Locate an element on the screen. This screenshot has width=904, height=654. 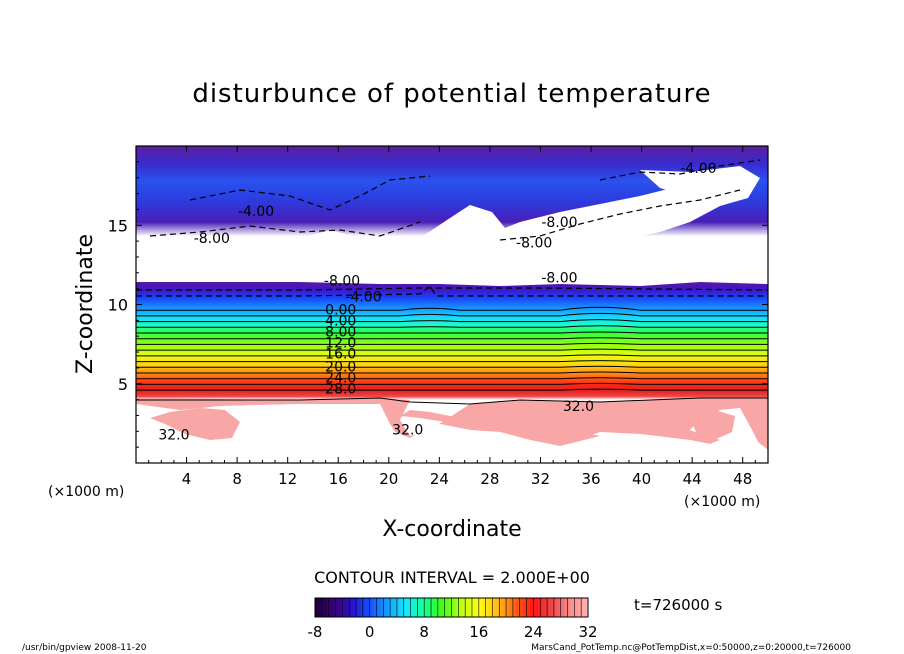
x-tick-label: 32 is located at coordinates (540, 479).